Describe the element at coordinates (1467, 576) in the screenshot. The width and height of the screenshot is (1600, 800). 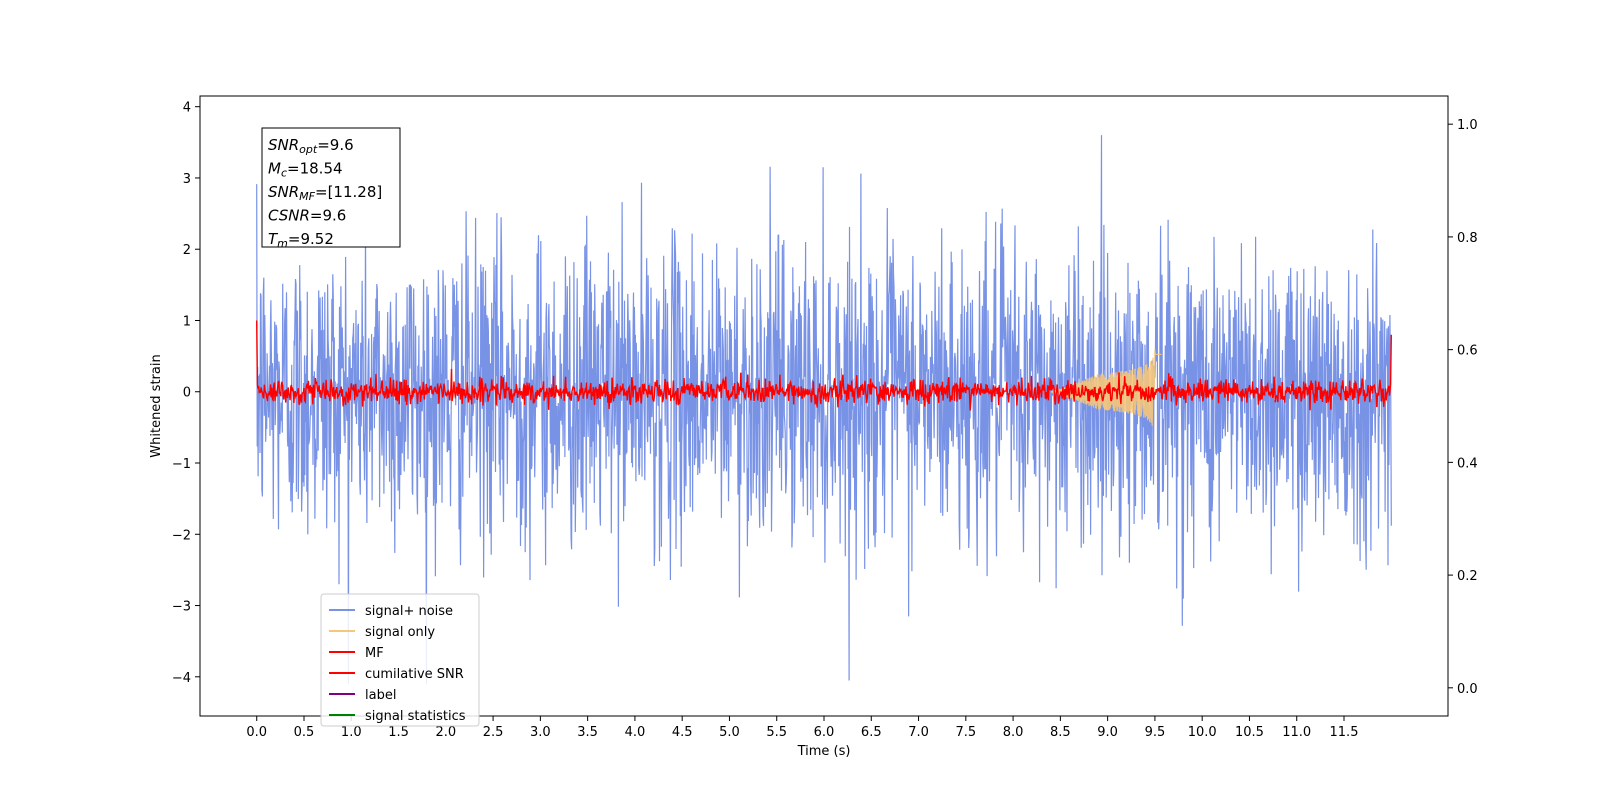
I see `right-y-tick-label: 0.2` at that location.